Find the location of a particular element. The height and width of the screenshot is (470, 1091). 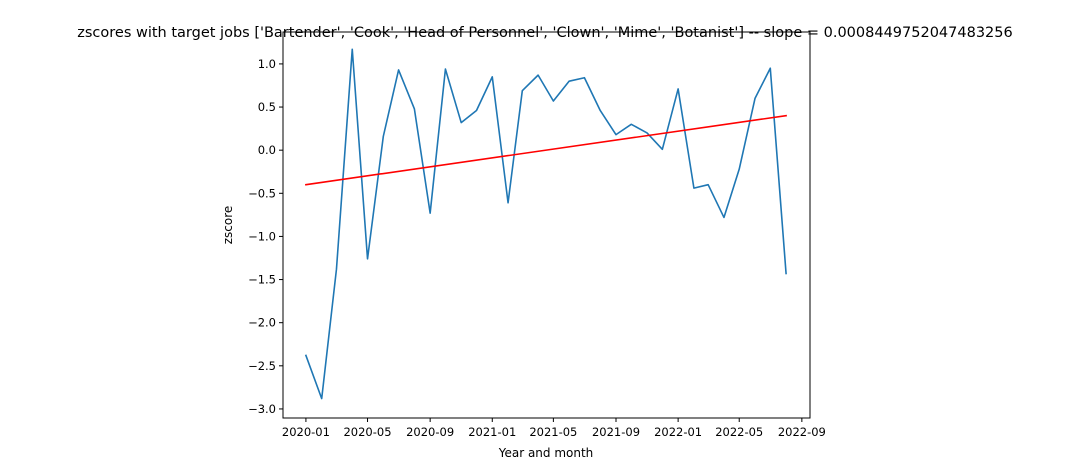

y-tick-label: 0.5 is located at coordinates (267, 107).